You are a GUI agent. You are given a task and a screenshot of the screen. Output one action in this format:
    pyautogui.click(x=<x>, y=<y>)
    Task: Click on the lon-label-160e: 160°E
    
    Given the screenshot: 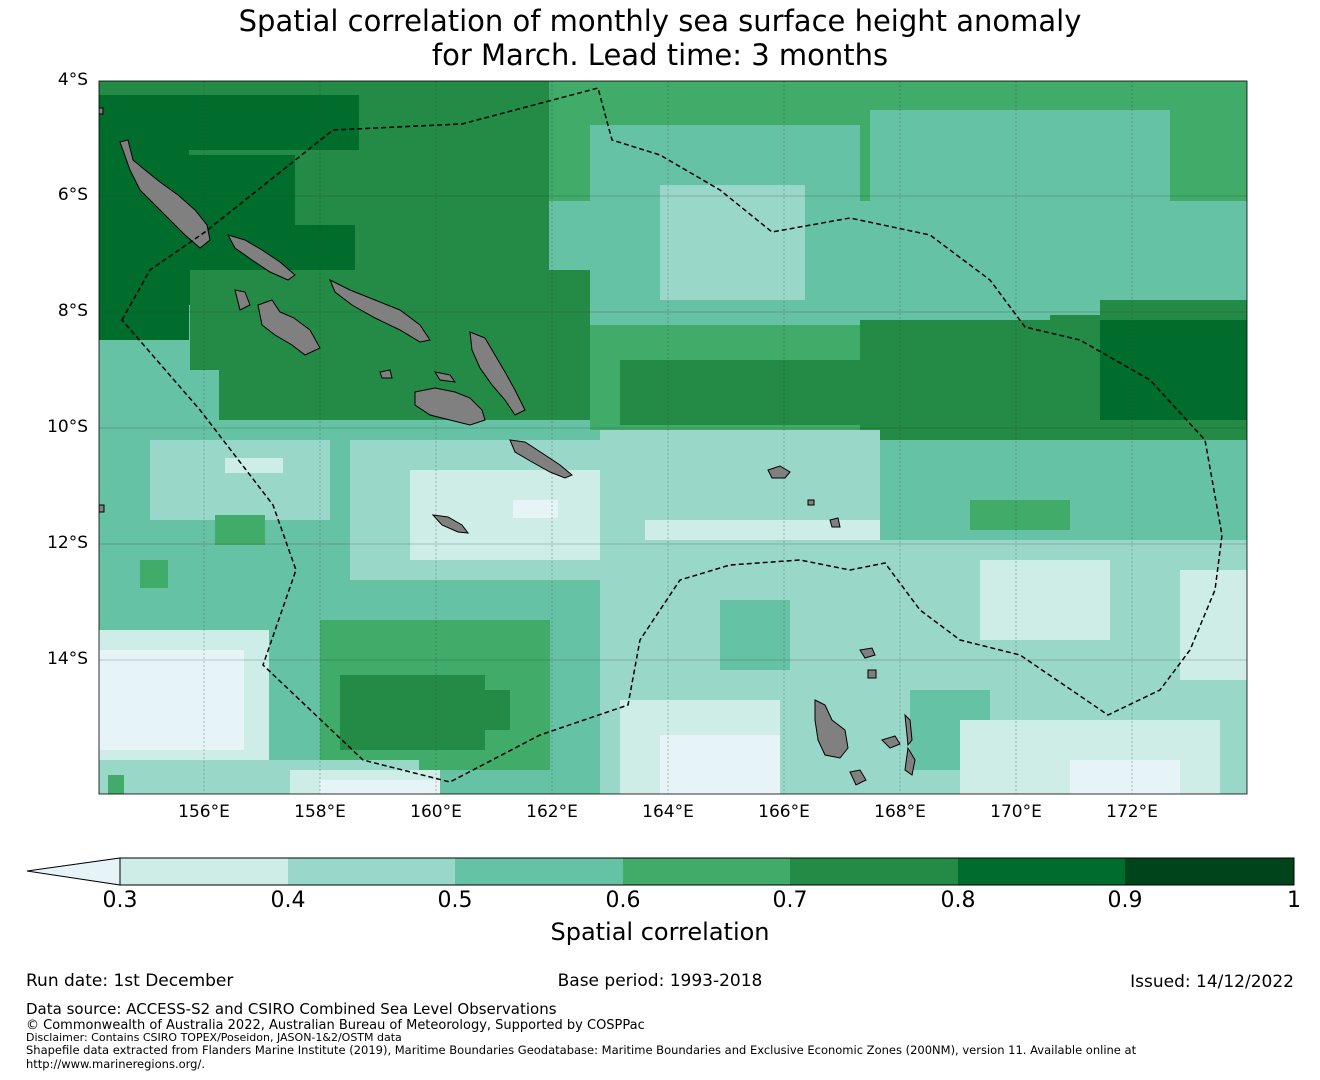 What is the action you would take?
    pyautogui.click(x=436, y=812)
    